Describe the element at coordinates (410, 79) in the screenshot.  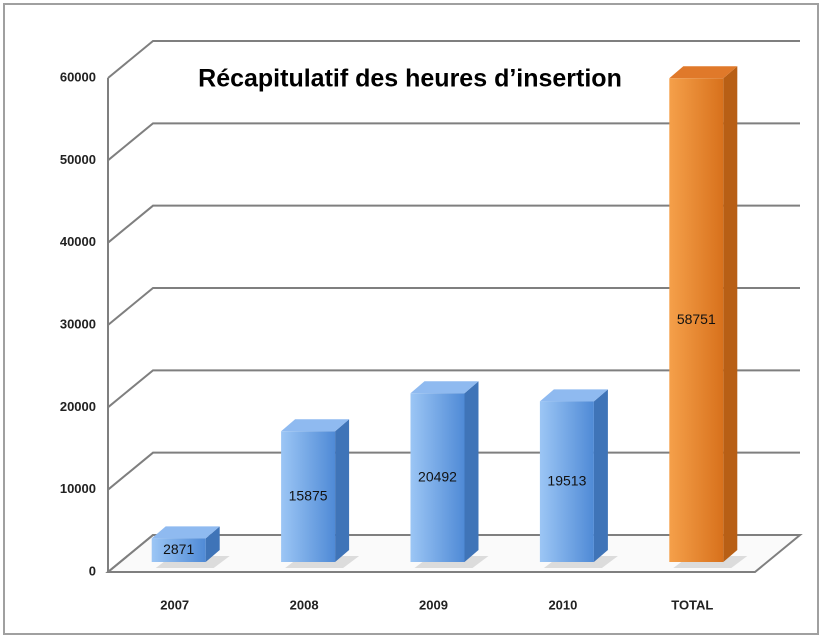
I see `chart-title: Récapitulatif des heures d’insertion` at that location.